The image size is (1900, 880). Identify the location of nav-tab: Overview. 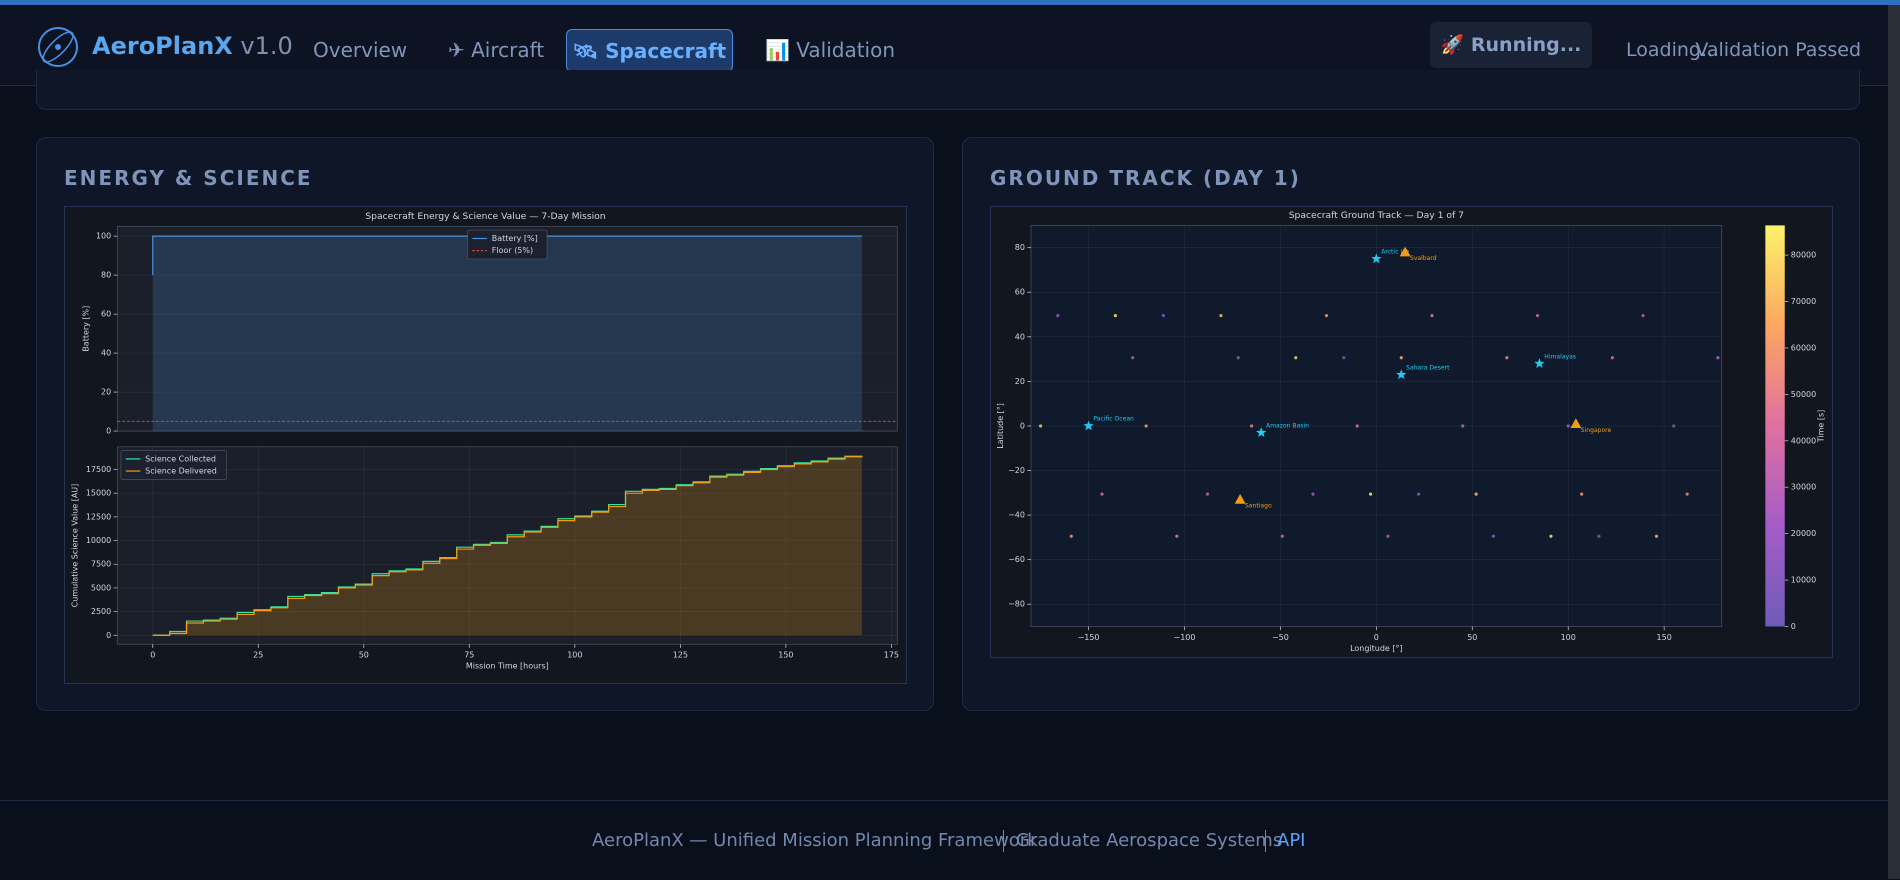
(360, 50).